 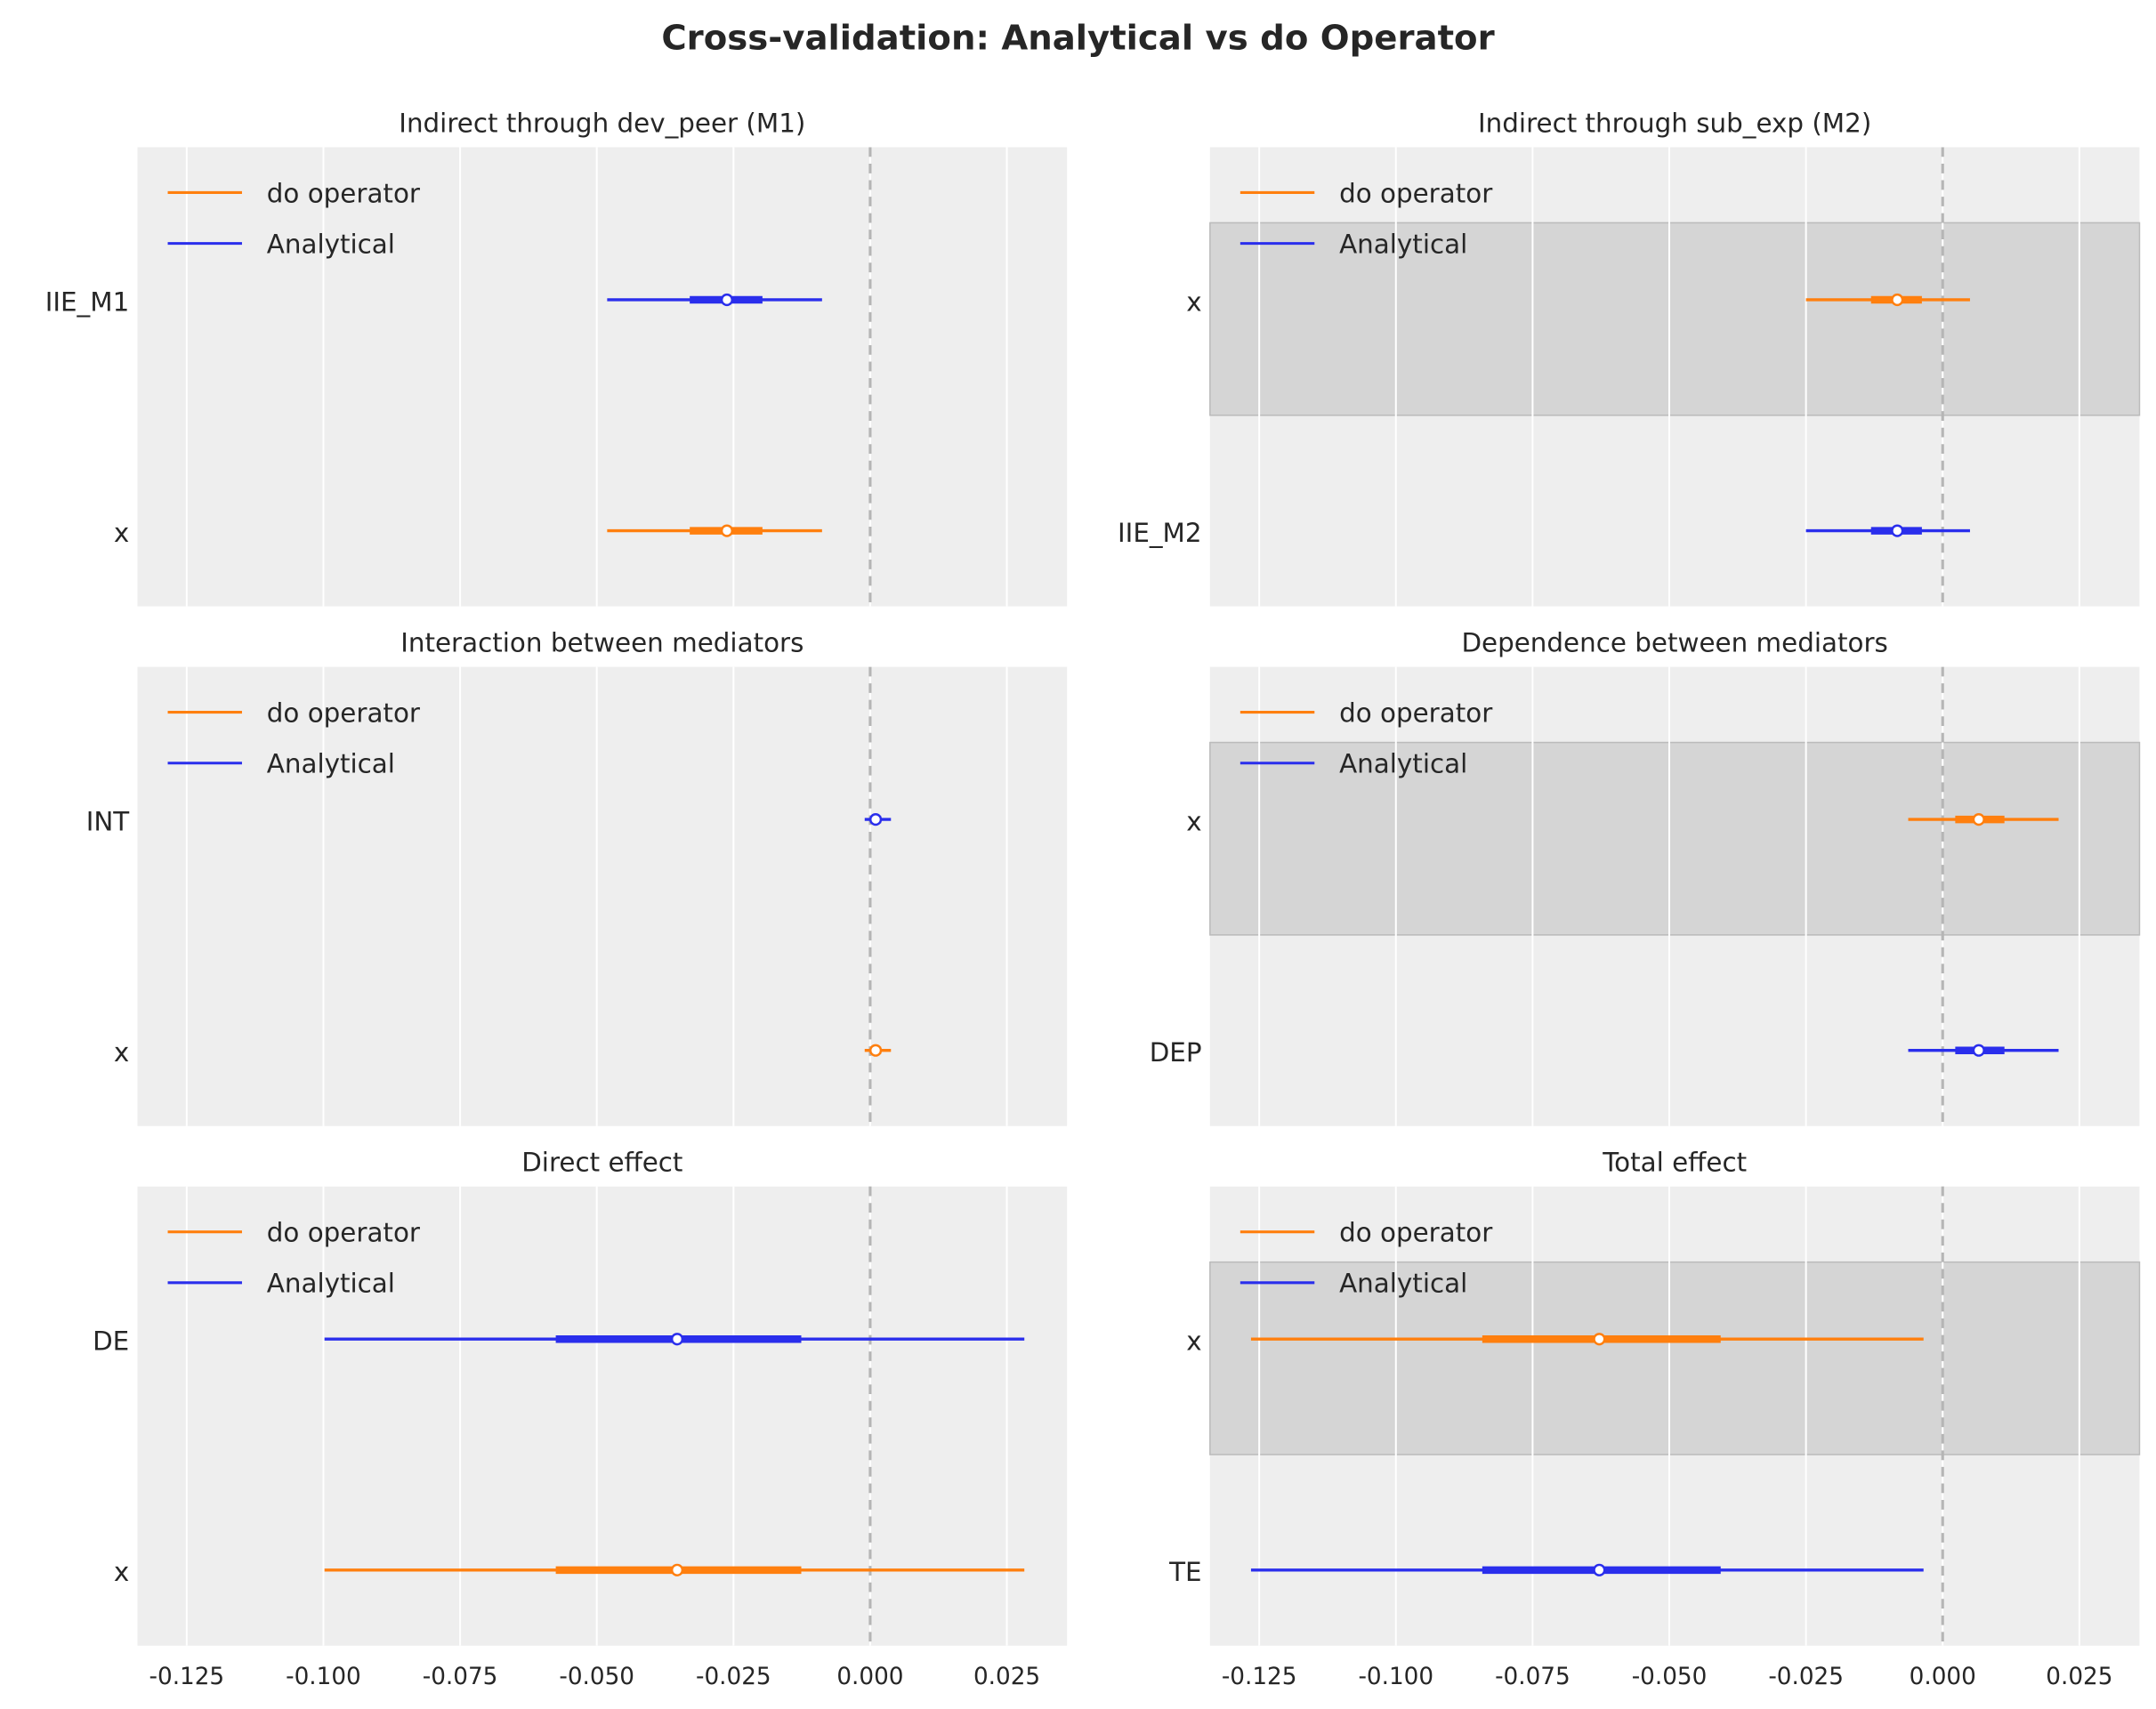 What do you see at coordinates (1675, 1163) in the screenshot?
I see `panel-title: Total effect` at bounding box center [1675, 1163].